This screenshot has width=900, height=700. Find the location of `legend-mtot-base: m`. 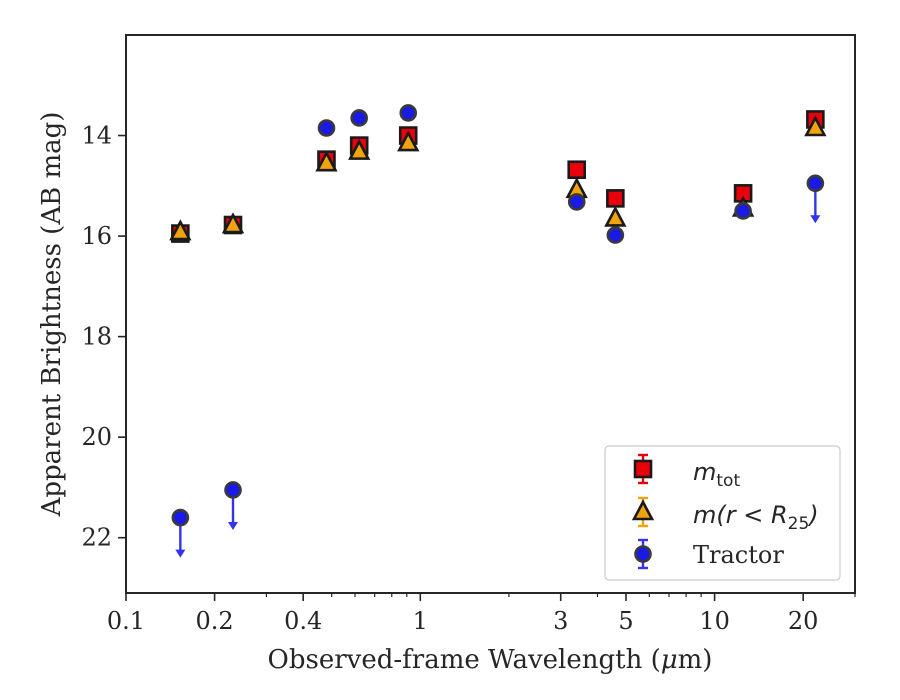

legend-mtot-base: m is located at coordinates (704, 472).